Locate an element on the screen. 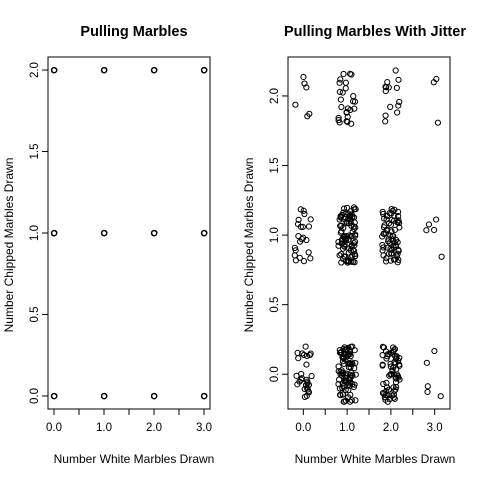 This screenshot has width=480, height=485. y-tick-label: 2.0 is located at coordinates (35, 70).